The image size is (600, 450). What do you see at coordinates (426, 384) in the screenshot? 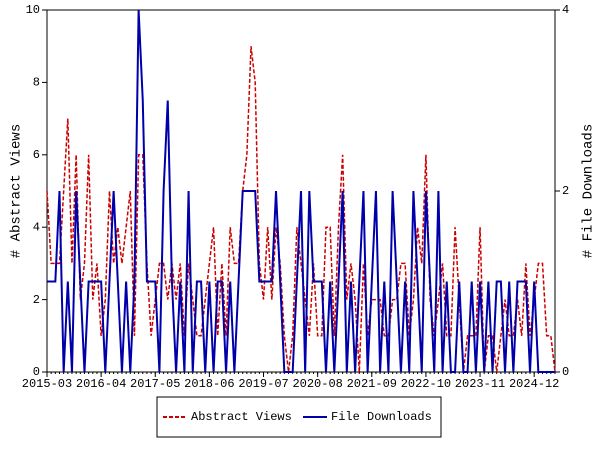
I see `x-tick-label: 2022-10` at bounding box center [426, 384].